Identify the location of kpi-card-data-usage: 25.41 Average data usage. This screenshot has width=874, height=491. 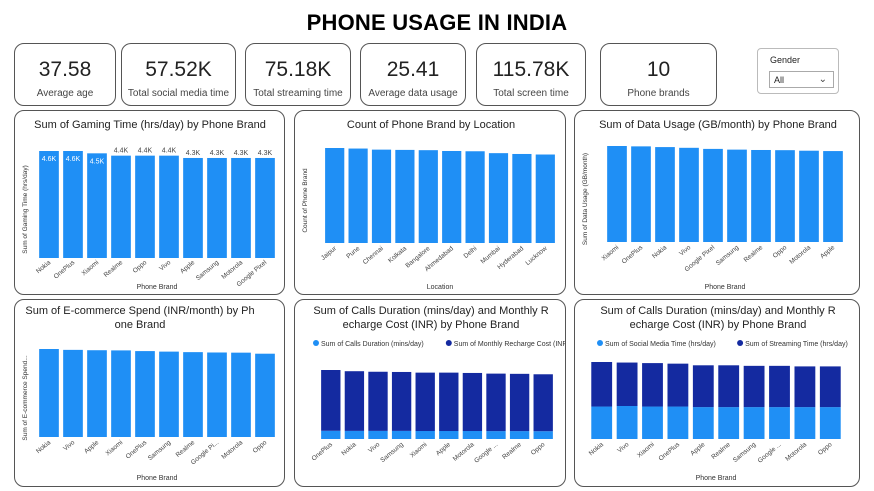
(413, 74).